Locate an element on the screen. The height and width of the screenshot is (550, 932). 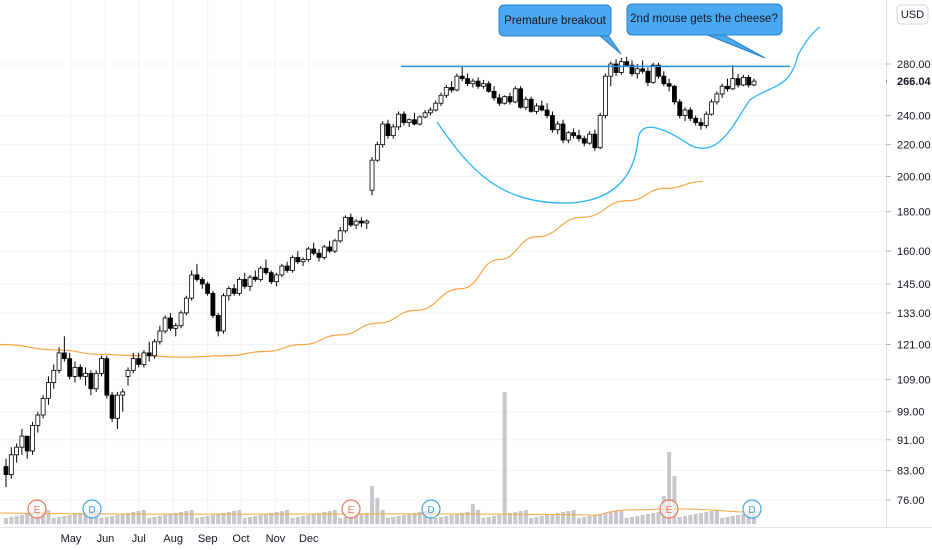
callout-premature-breakout-text: Premature breakout is located at coordinates (555, 21).